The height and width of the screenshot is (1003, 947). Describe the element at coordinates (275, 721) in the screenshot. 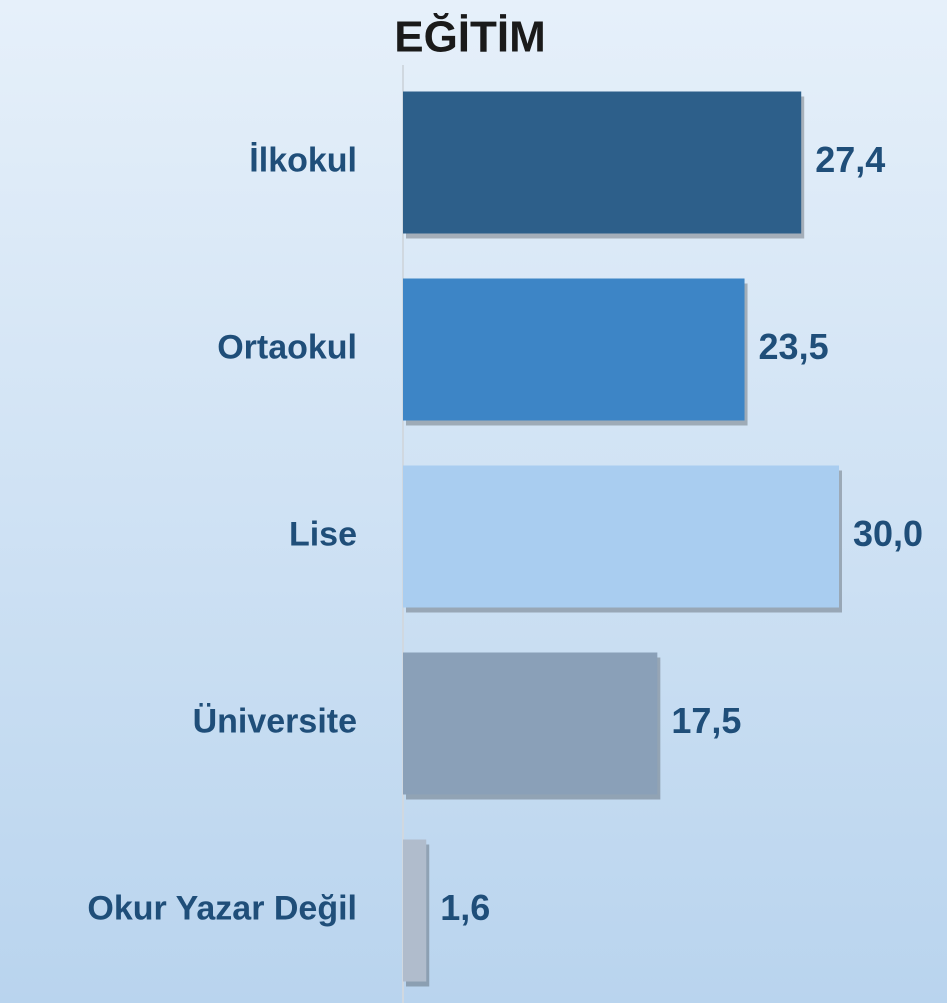

I see `category-label: Üniversite` at that location.